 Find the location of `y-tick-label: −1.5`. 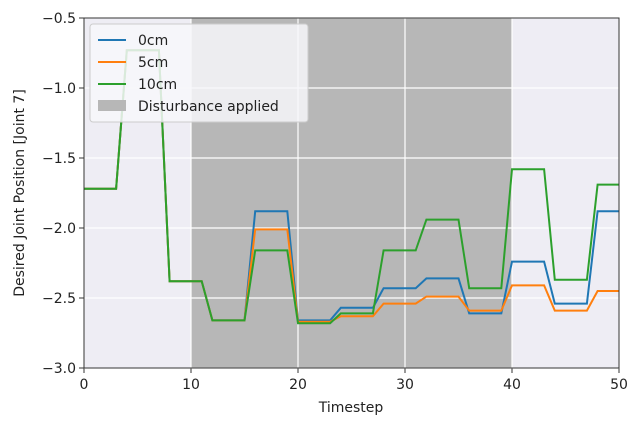

y-tick-label: −1.5 is located at coordinates (59, 159).